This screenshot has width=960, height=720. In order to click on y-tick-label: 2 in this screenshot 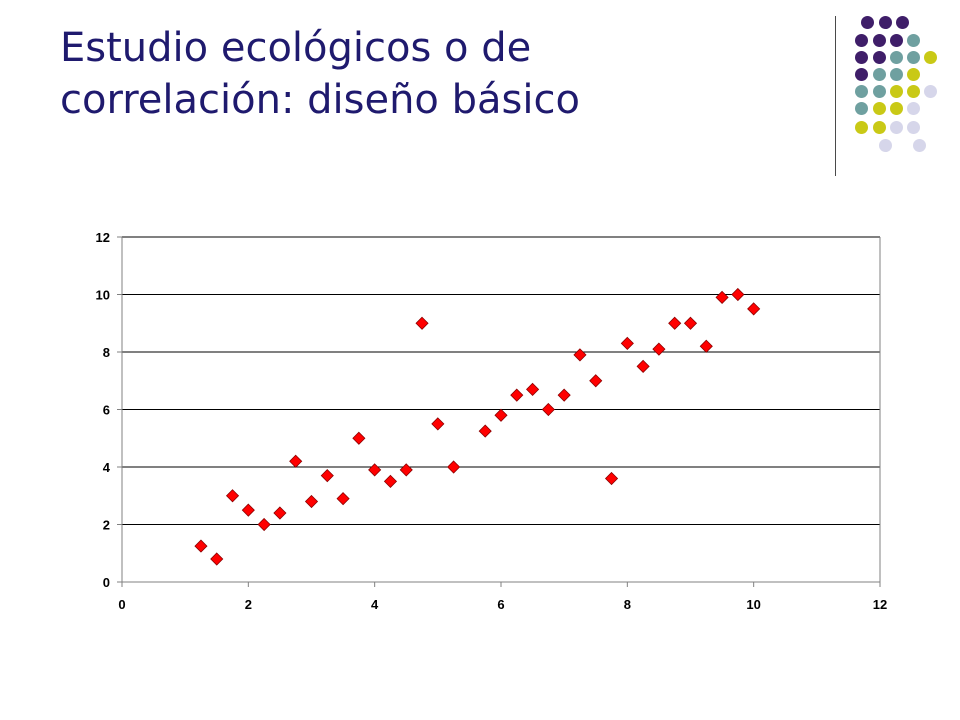, I will do `click(106, 525)`.